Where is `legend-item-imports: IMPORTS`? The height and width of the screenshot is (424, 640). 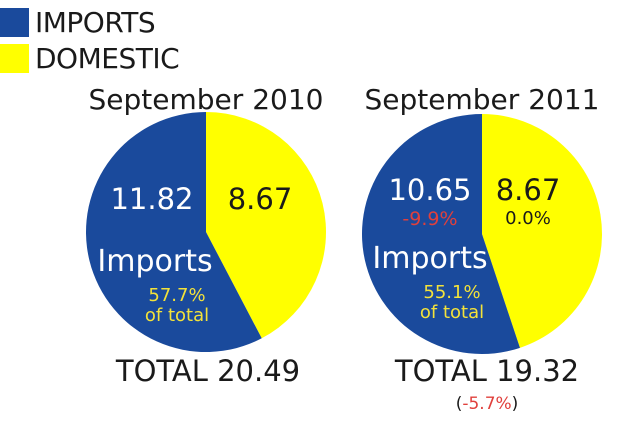 legend-item-imports: IMPORTS is located at coordinates (78, 22).